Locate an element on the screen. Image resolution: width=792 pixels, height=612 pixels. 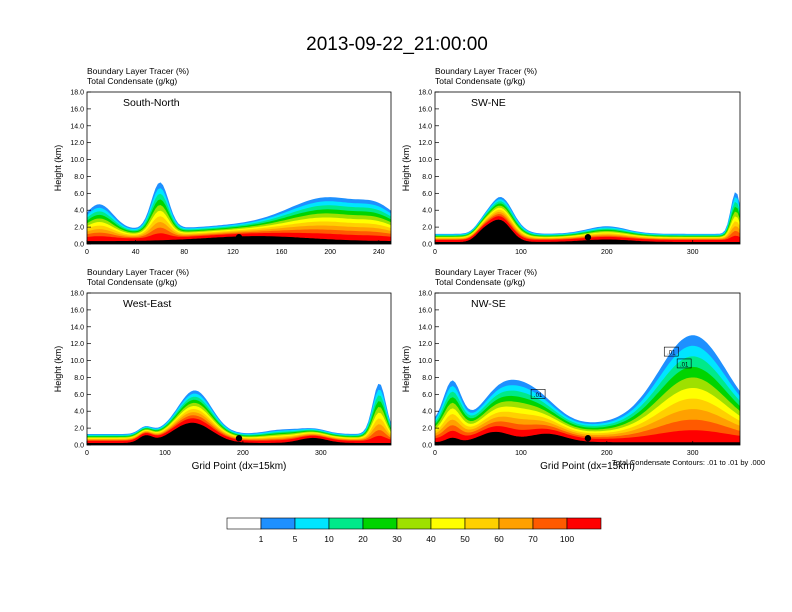
panel-label: South-North is located at coordinates (151, 103).